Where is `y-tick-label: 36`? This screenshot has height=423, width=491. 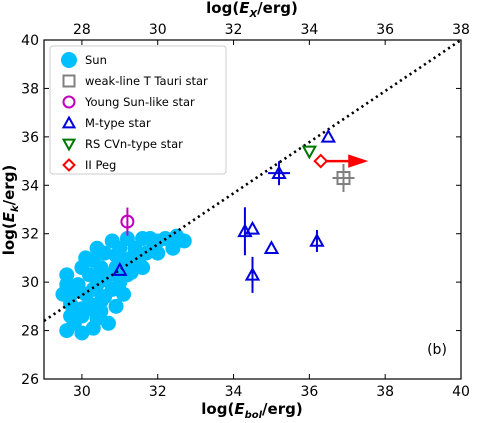
y-tick-label: 36 is located at coordinates (30, 138).